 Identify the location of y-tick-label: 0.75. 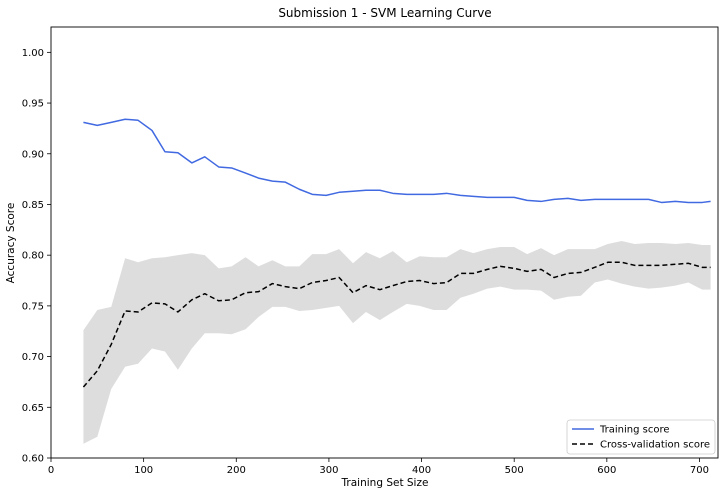
(33, 306).